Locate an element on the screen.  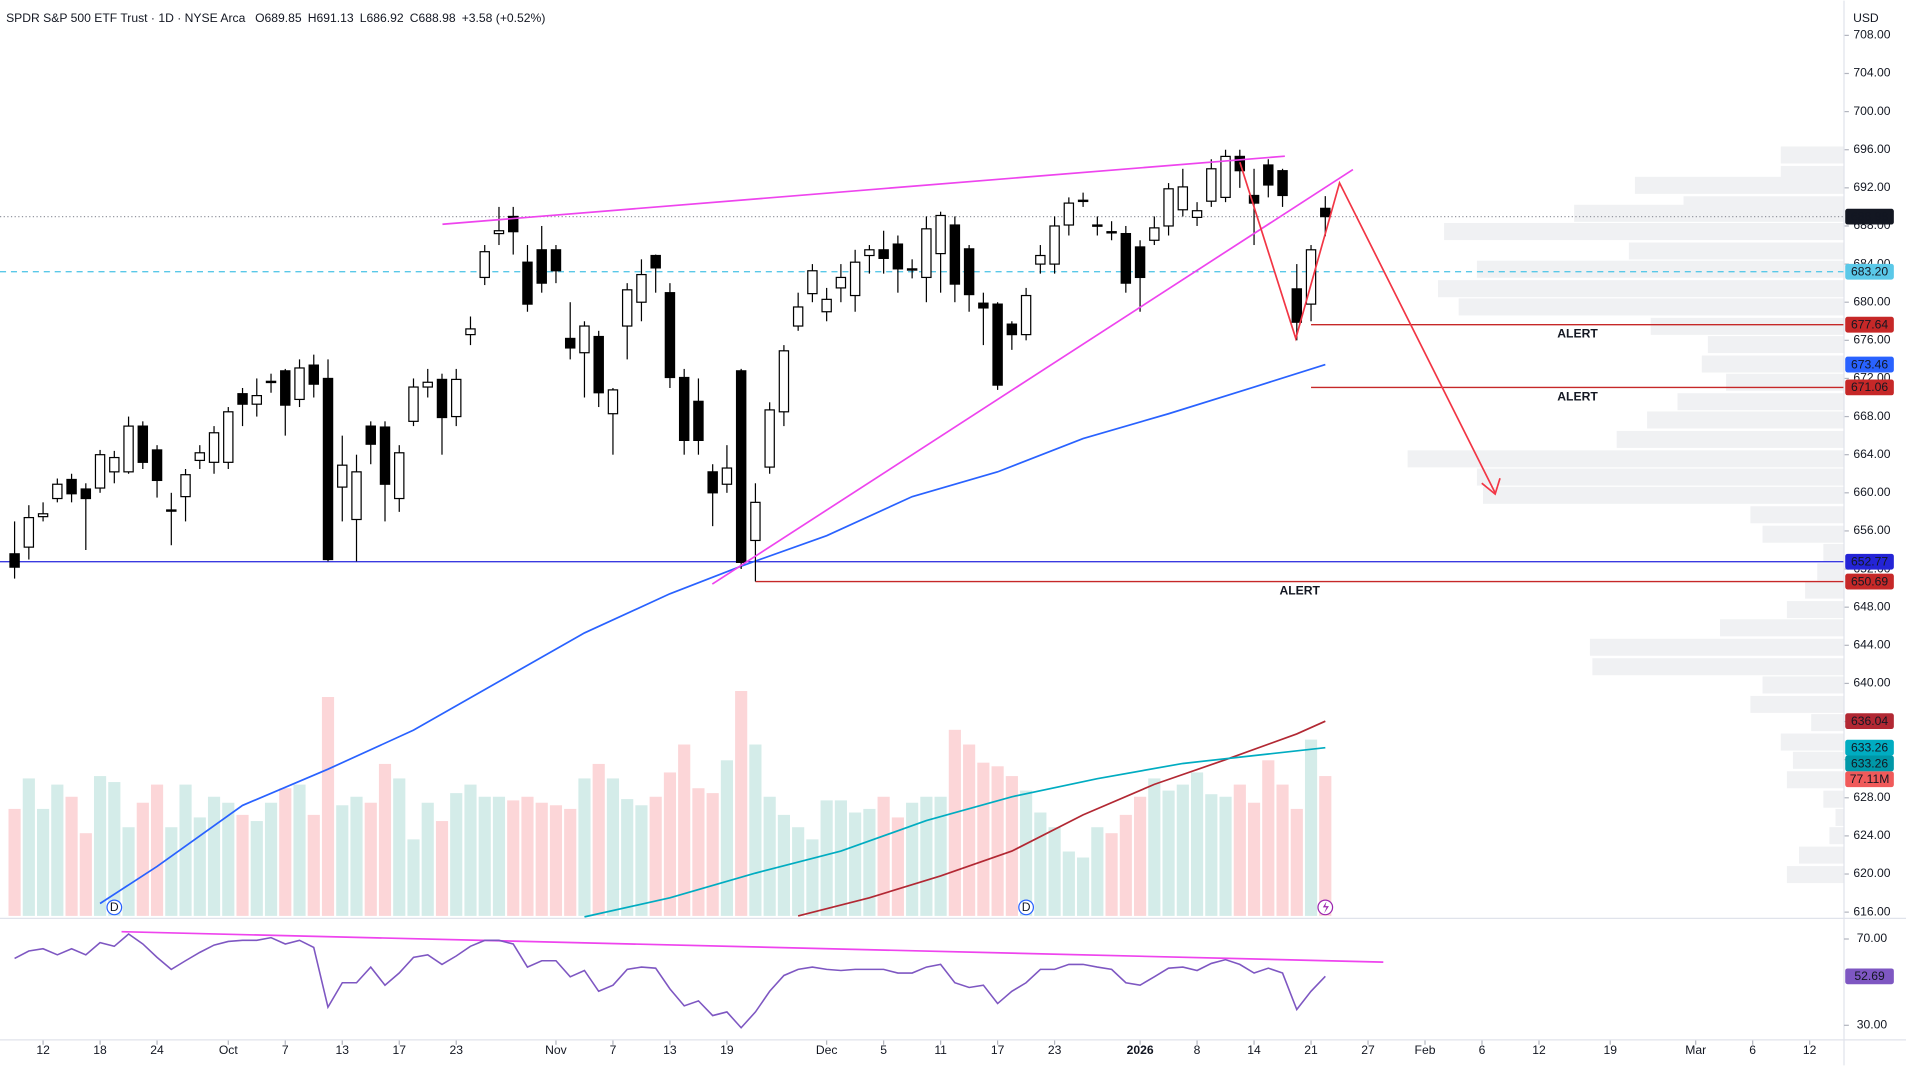
x-tick-label: Mar is located at coordinates (1695, 1050).